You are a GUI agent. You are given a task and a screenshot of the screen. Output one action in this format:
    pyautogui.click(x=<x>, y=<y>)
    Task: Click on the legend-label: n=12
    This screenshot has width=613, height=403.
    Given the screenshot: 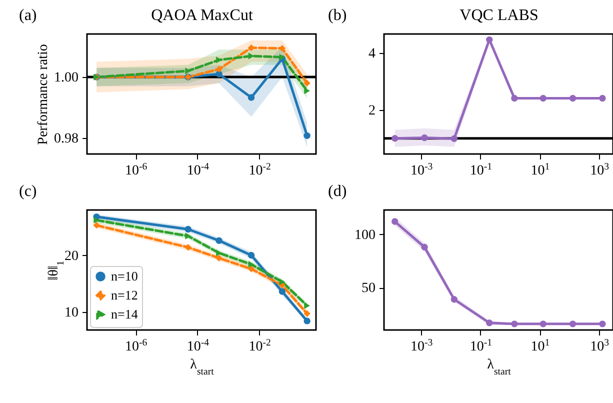 What is the action you would take?
    pyautogui.click(x=124, y=295)
    